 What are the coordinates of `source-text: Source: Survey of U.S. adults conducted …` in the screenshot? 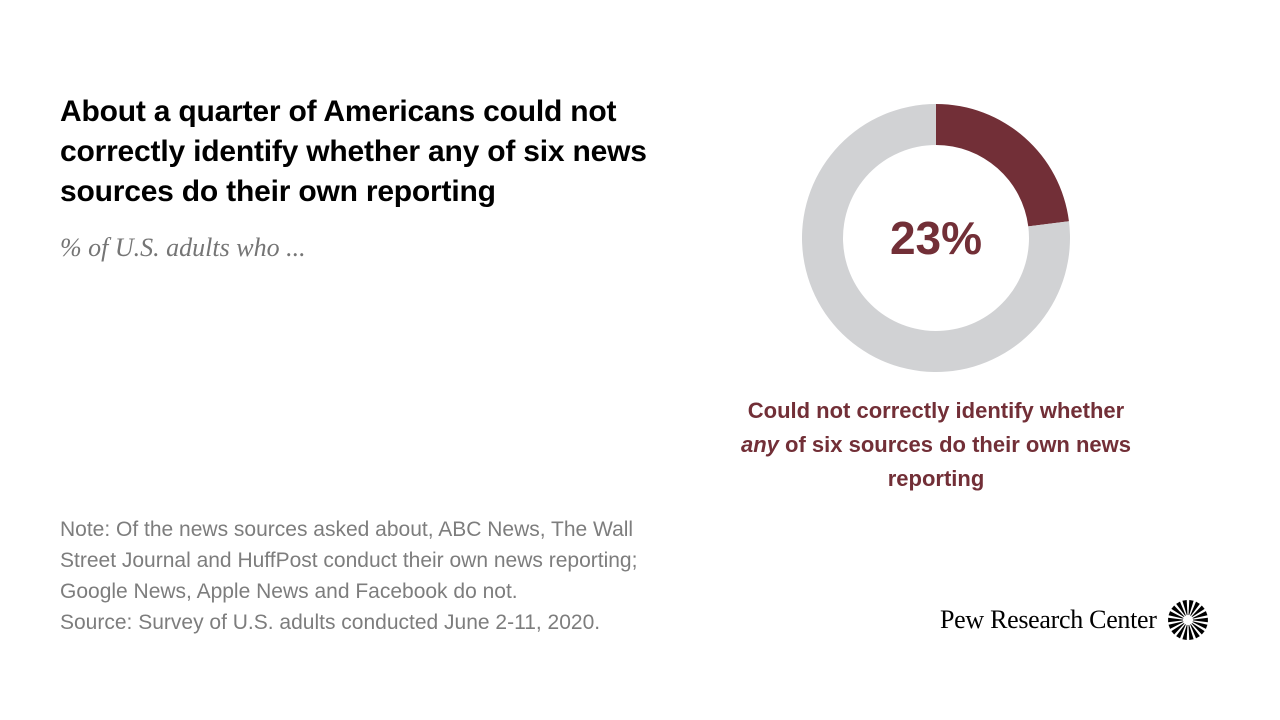 It's located at (330, 622).